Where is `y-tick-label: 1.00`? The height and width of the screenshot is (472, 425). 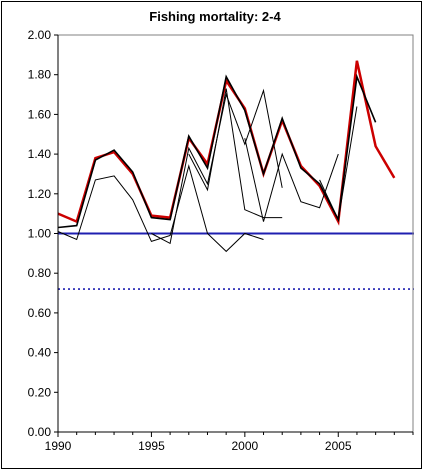
y-tick-label: 1.00 is located at coordinates (40, 234).